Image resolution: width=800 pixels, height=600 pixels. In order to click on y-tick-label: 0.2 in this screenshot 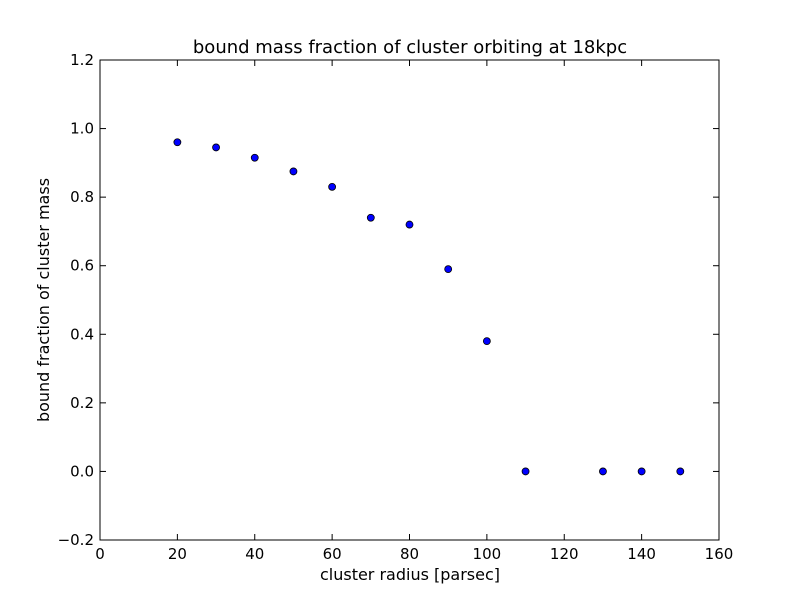, I will do `click(82, 403)`.